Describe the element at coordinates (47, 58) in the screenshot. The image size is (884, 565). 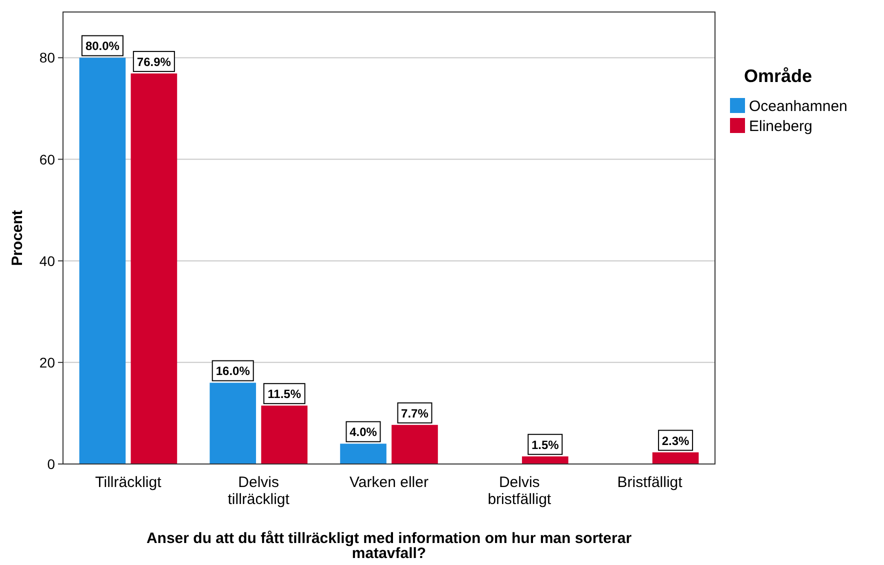
I see `y-tick-label: 80` at that location.